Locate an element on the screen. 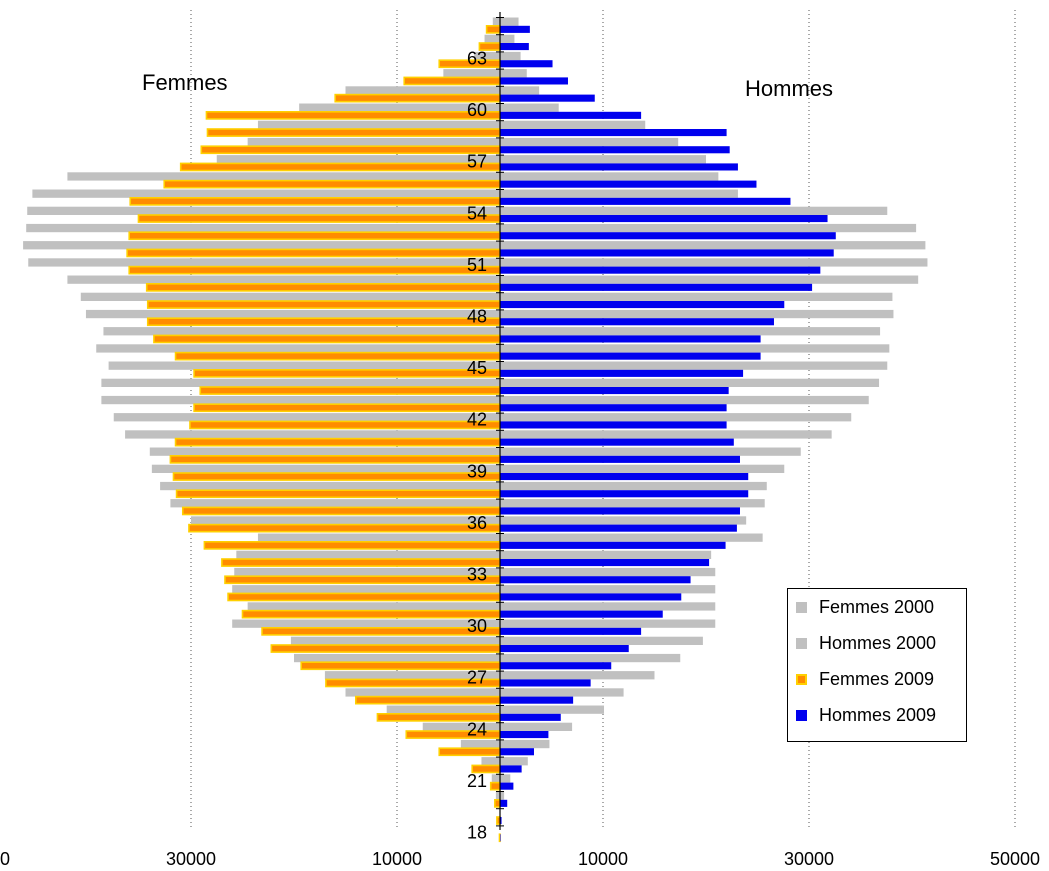 This screenshot has width=1049, height=871. y-axis: 18 21 24 27 30 33 36 39 42 45 48 51 54 57 60 63 is located at coordinates (485, 427).